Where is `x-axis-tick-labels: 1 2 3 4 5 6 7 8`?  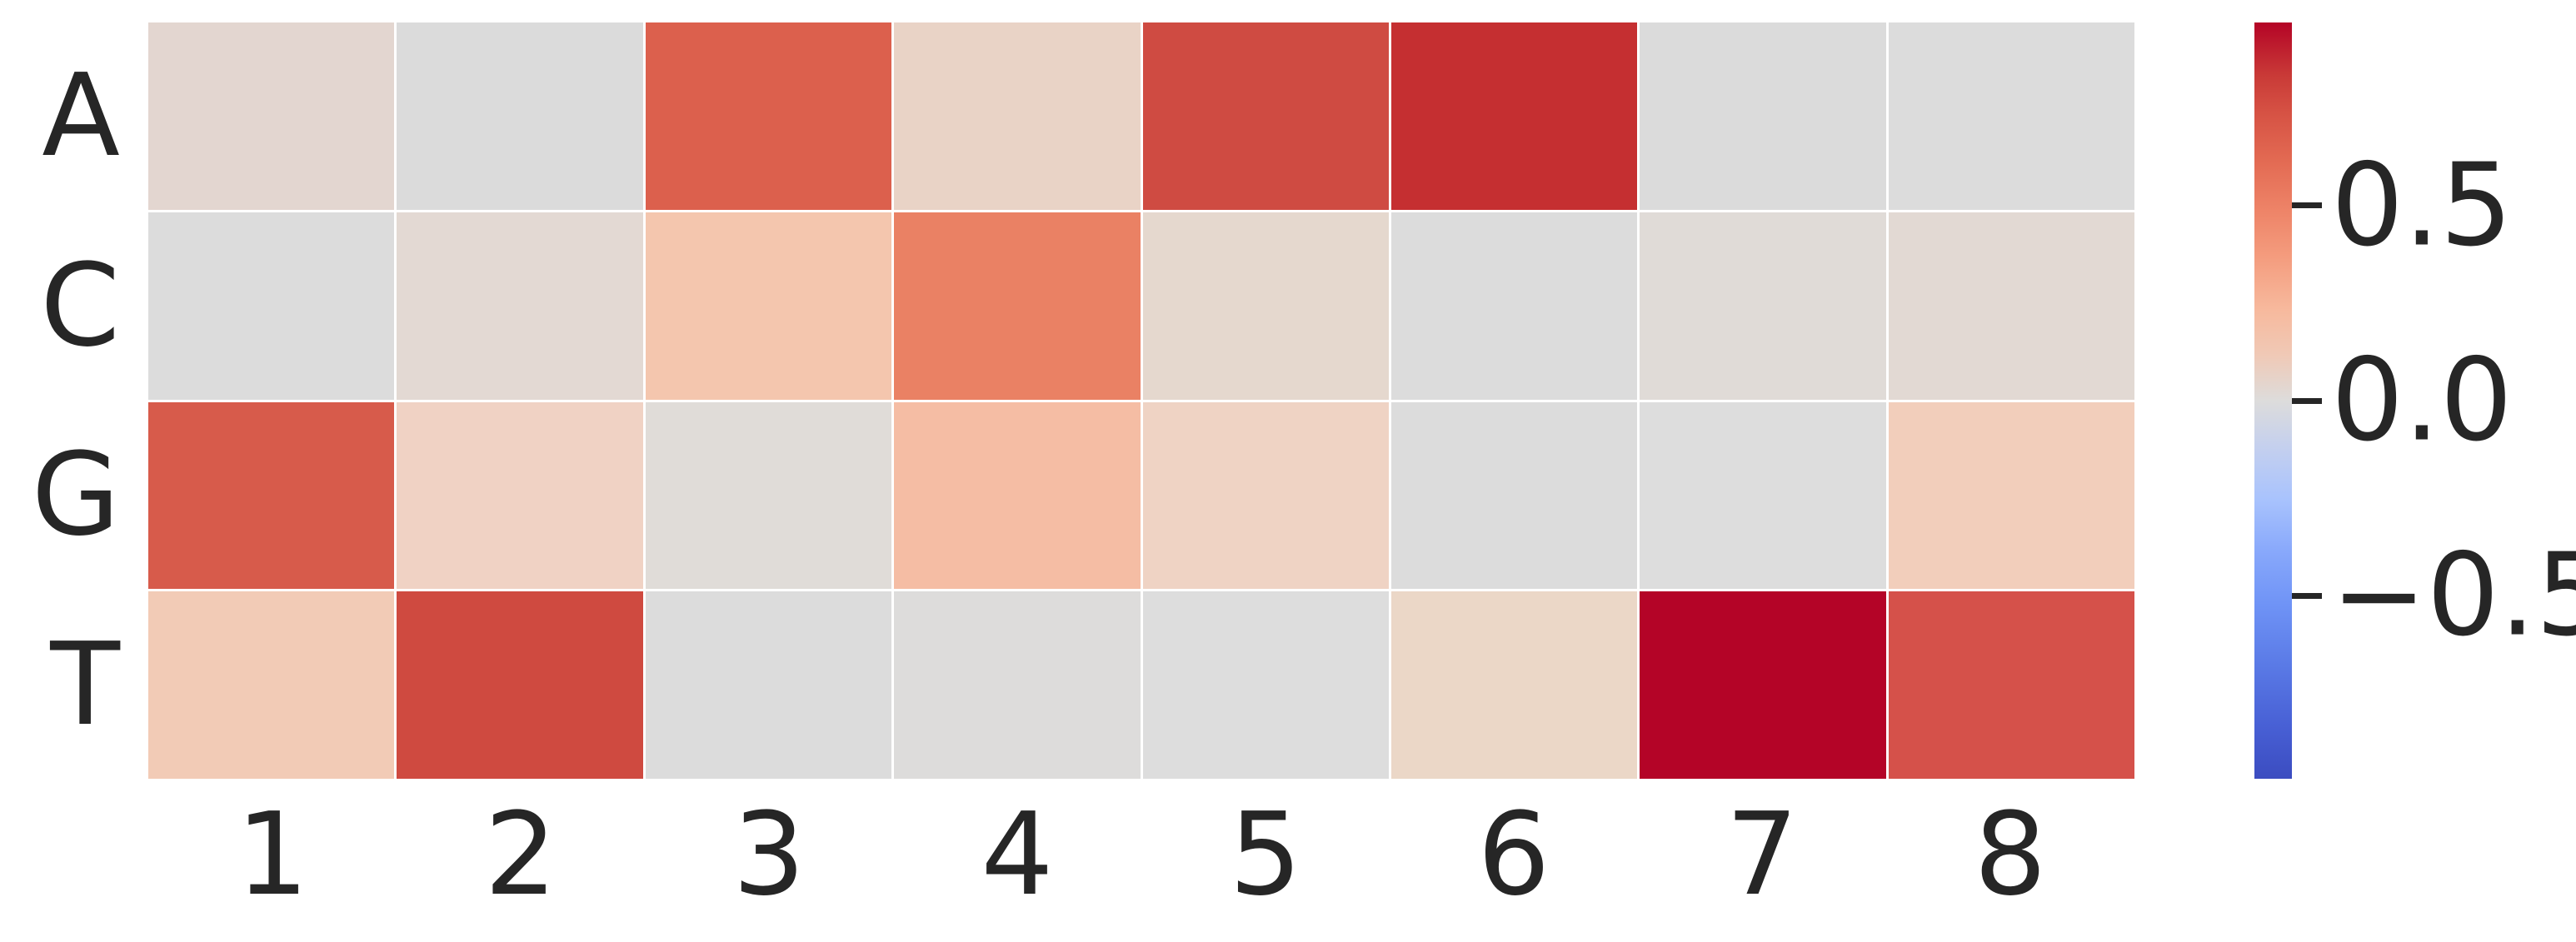
x-axis-tick-labels: 1 2 3 4 5 6 7 8 is located at coordinates (1141, 855).